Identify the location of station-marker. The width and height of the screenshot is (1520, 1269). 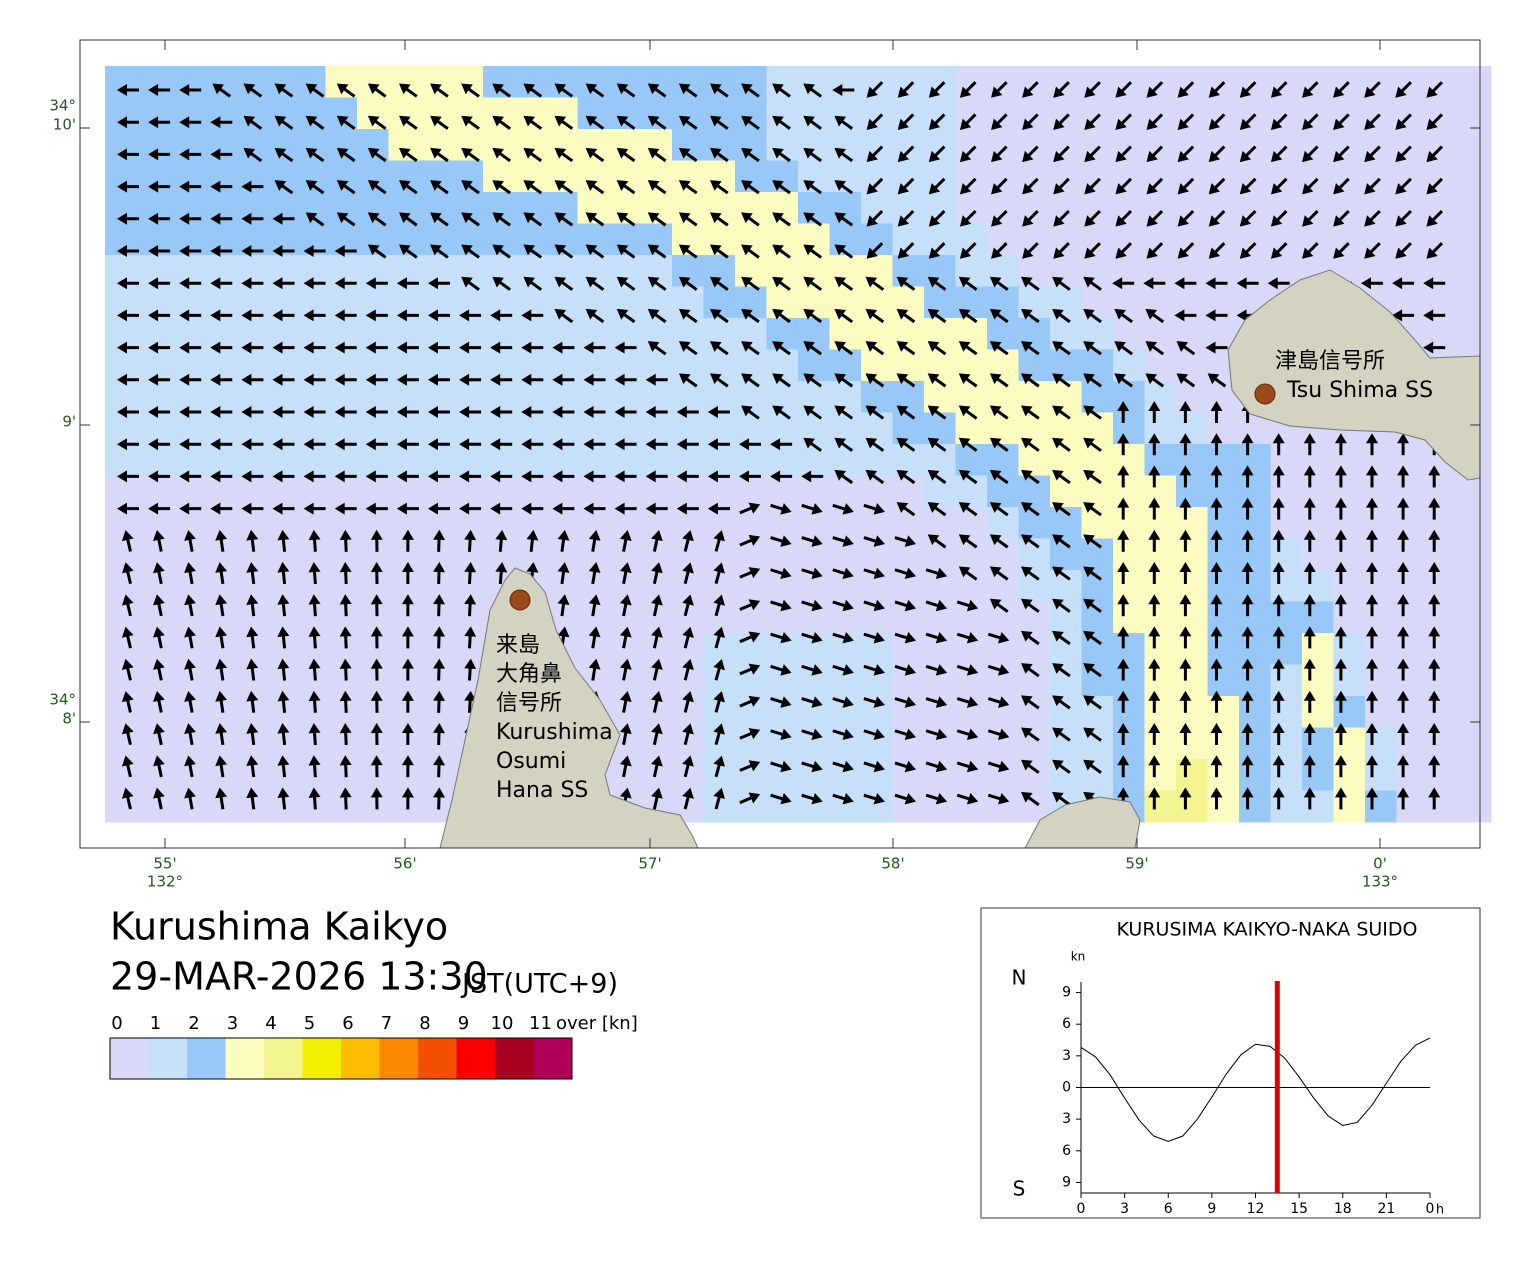
(520, 600).